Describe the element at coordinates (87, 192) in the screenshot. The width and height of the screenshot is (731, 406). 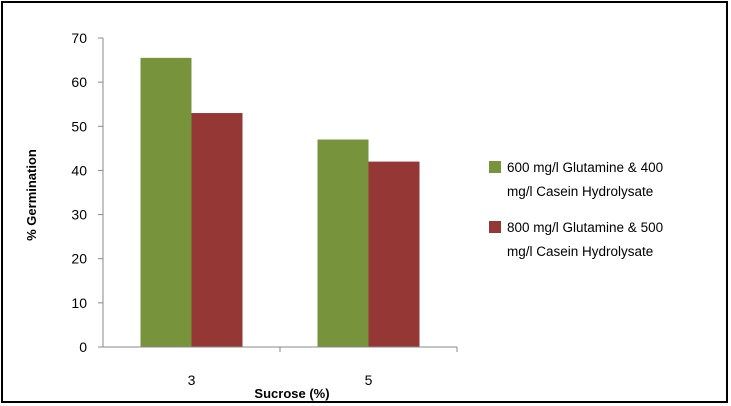
I see `y-axis-ticks: 0 10 20 30 40 50 60 70` at that location.